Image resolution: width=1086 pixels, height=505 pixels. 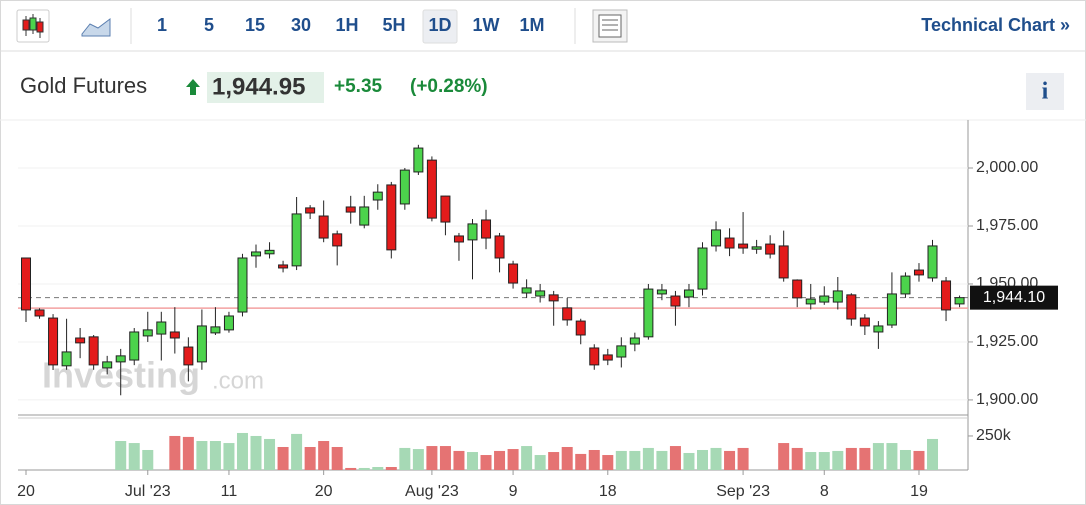 What do you see at coordinates (346, 25) in the screenshot?
I see `interval-button: 1H` at bounding box center [346, 25].